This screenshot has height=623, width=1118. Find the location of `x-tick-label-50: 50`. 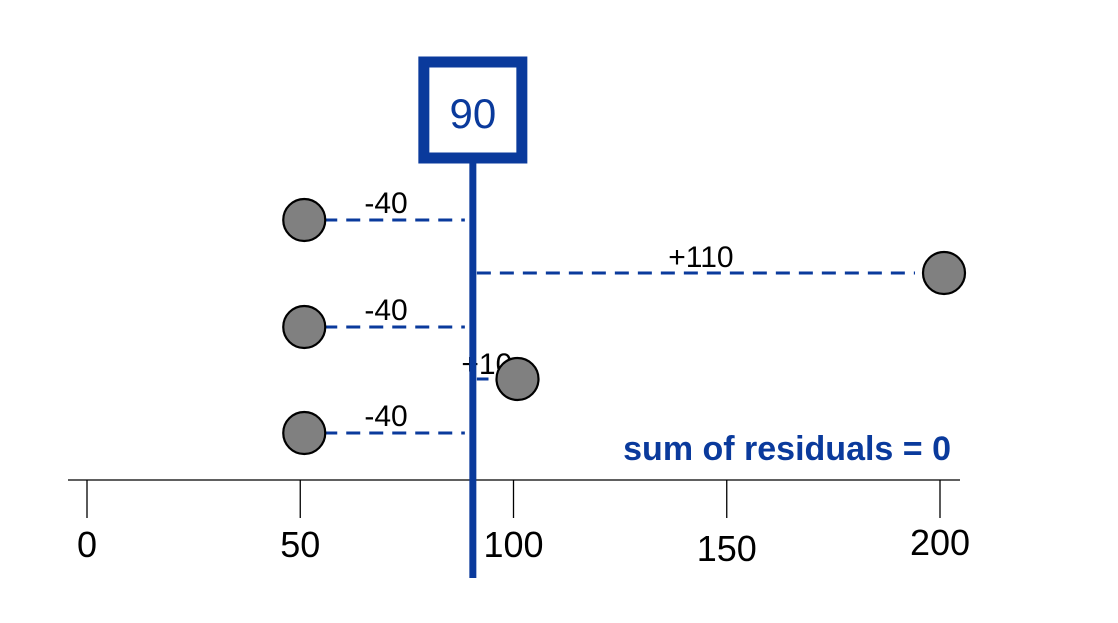

x-tick-label-50: 50 is located at coordinates (300, 544).